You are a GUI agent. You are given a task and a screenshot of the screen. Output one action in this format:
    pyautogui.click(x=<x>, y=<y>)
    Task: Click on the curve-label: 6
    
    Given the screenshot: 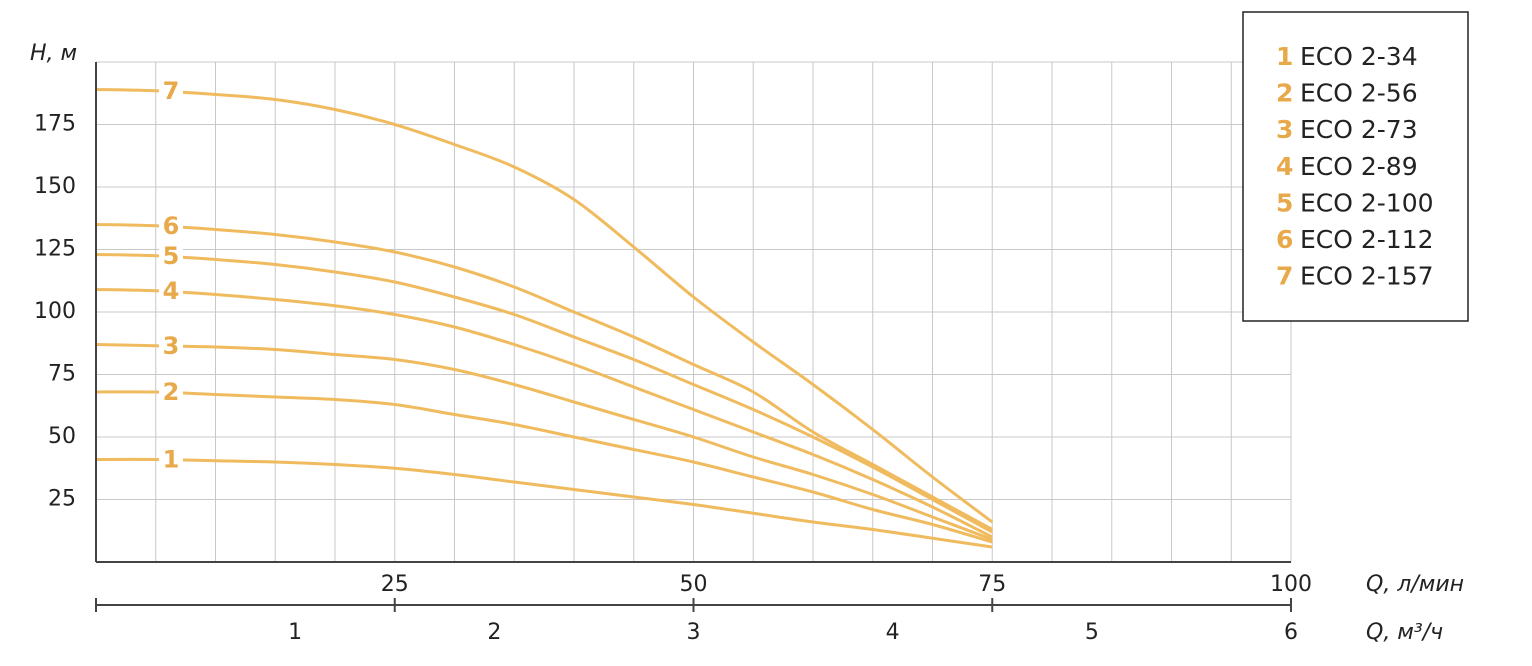 What is the action you would take?
    pyautogui.click(x=171, y=226)
    